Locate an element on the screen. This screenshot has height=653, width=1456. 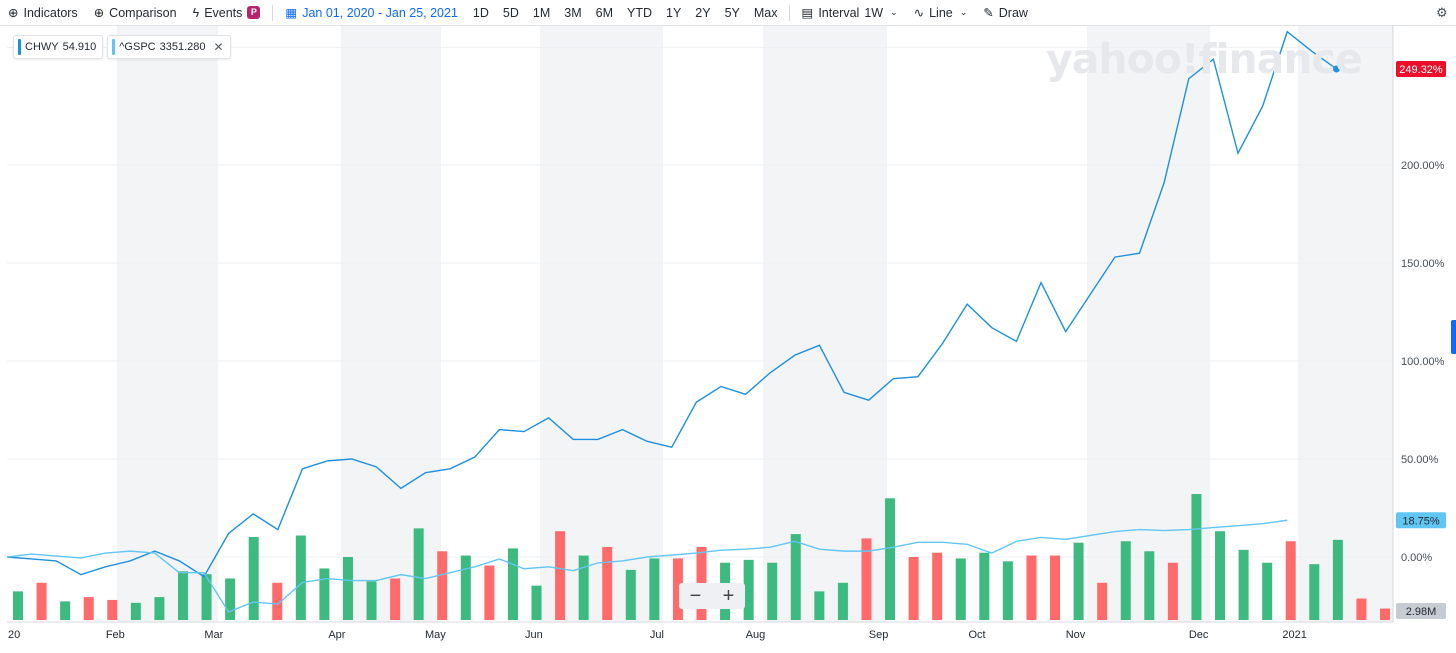
interval-value: 1W is located at coordinates (874, 12).